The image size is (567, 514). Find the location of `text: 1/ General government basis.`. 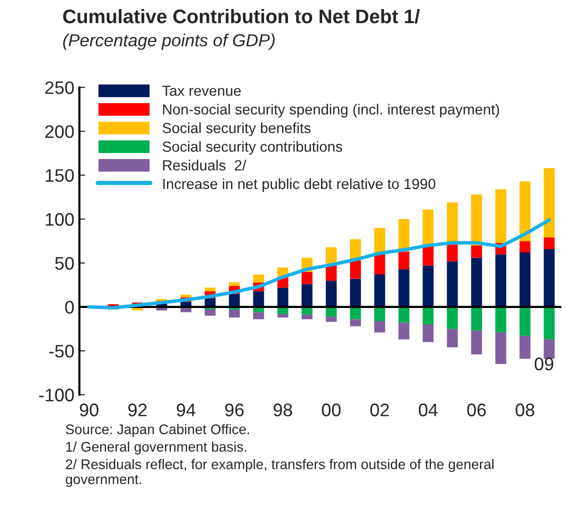

text: 1/ General government basis. is located at coordinates (156, 448).